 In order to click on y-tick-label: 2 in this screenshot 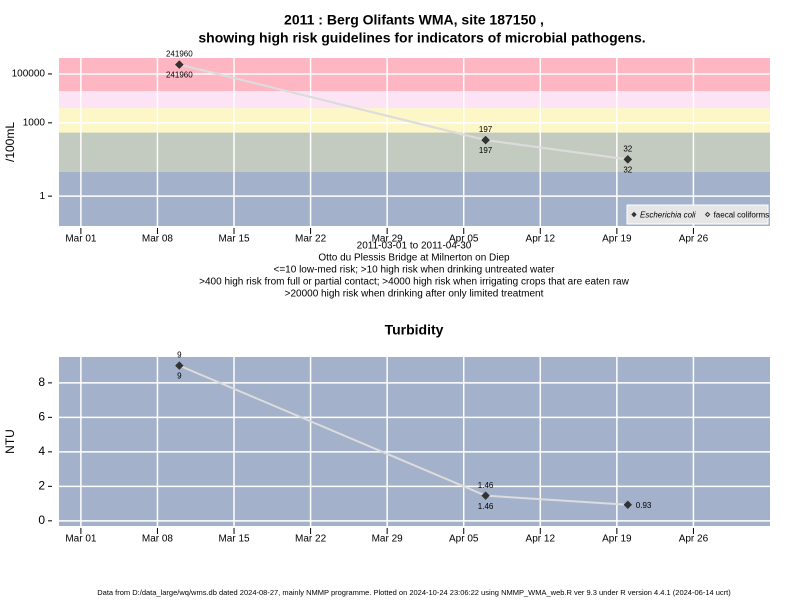, I will do `click(41, 486)`.